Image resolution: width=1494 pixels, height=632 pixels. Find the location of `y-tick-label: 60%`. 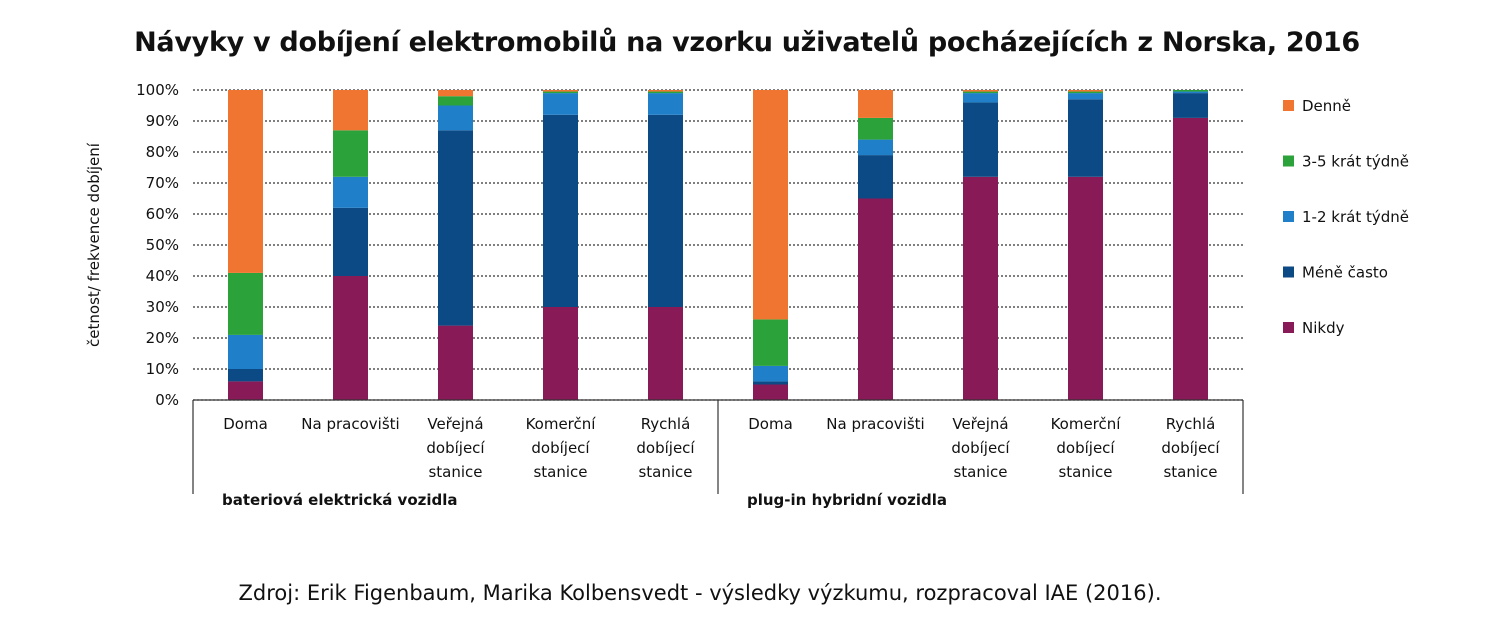

y-tick-label: 60% is located at coordinates (162, 214).